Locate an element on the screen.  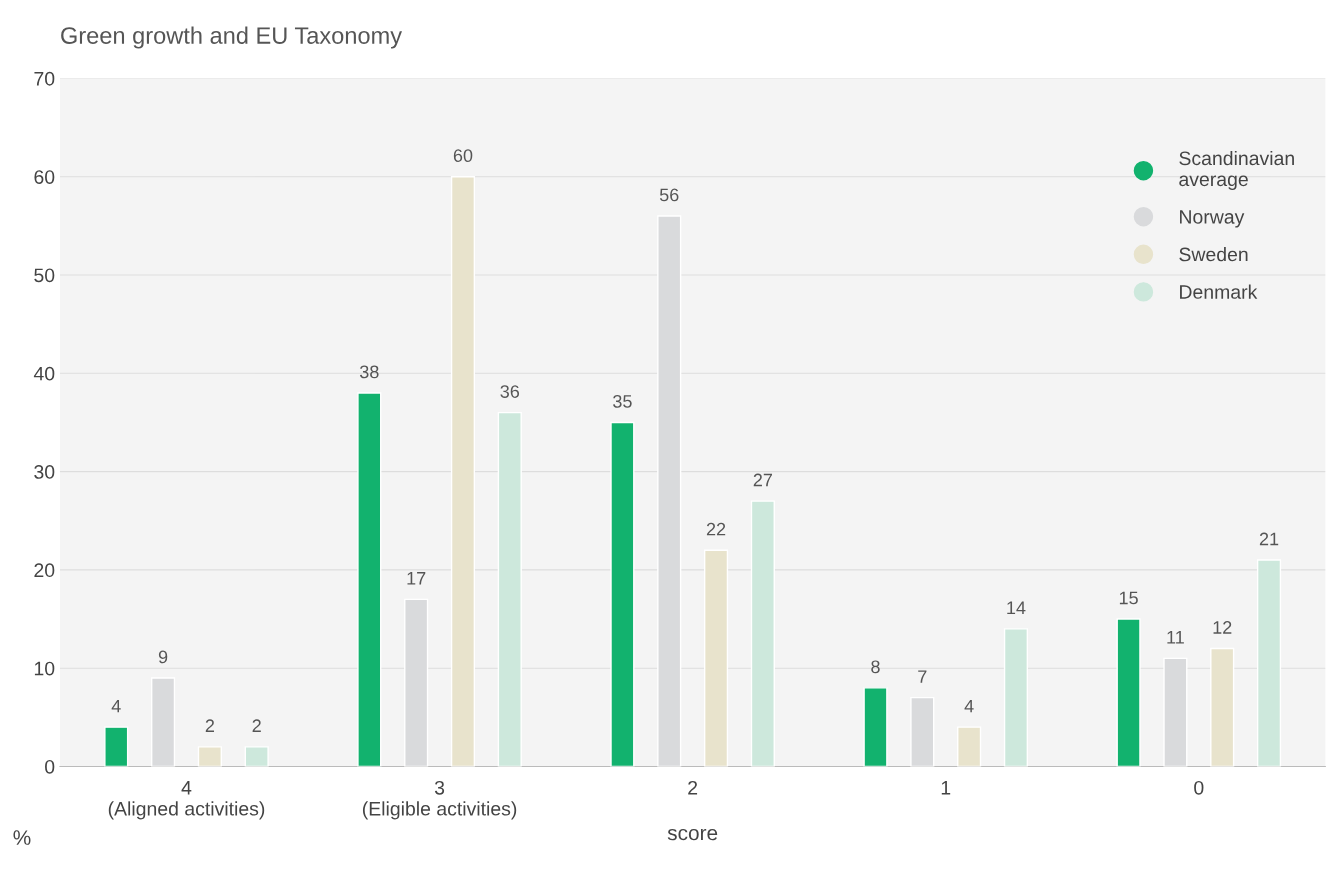
data-label: 9 is located at coordinates (163, 657).